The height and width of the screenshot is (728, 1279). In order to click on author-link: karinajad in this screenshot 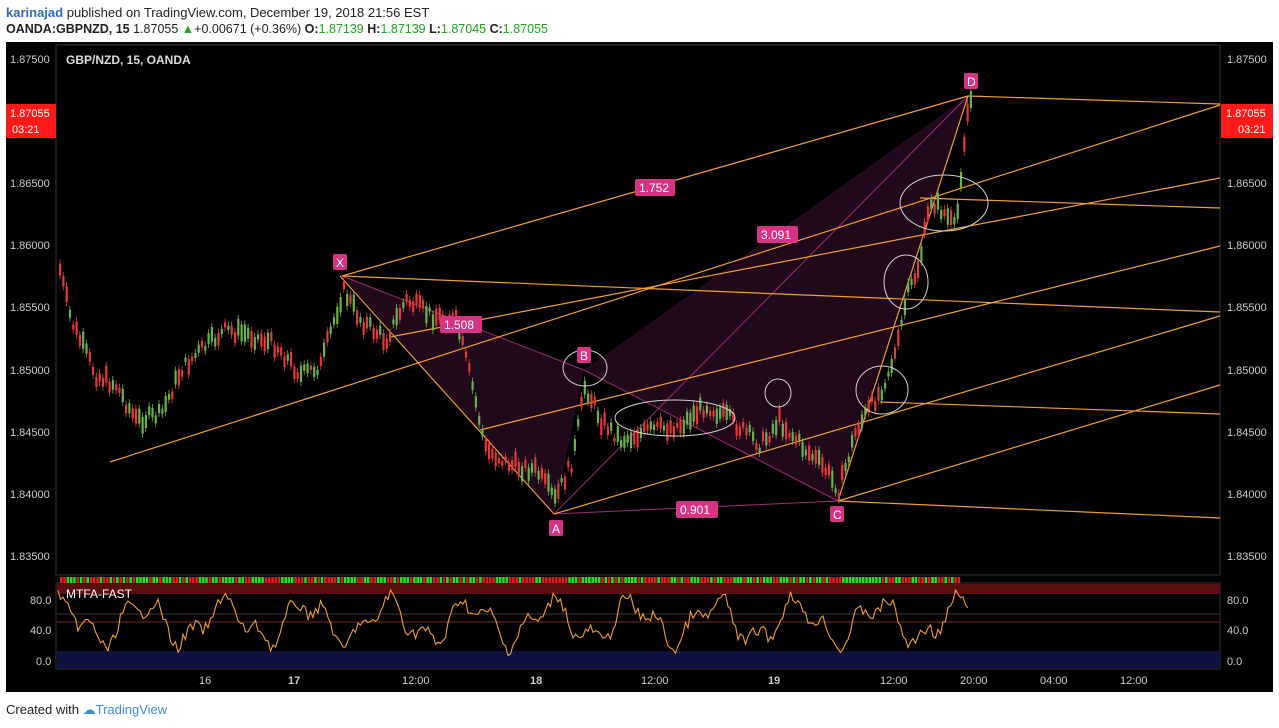, I will do `click(35, 12)`.